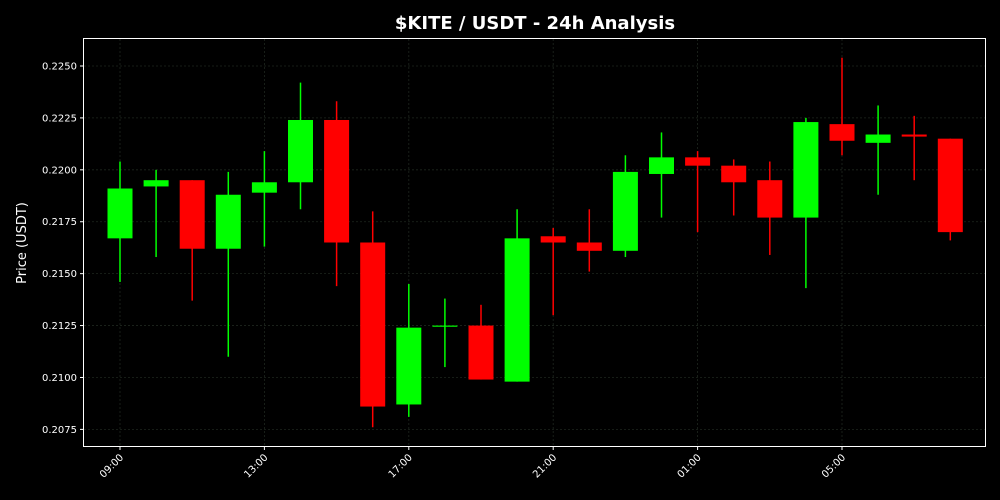 Image resolution: width=1000 pixels, height=500 pixels. Describe the element at coordinates (59, 118) in the screenshot. I see `y-tick-label: 0.2225` at that location.